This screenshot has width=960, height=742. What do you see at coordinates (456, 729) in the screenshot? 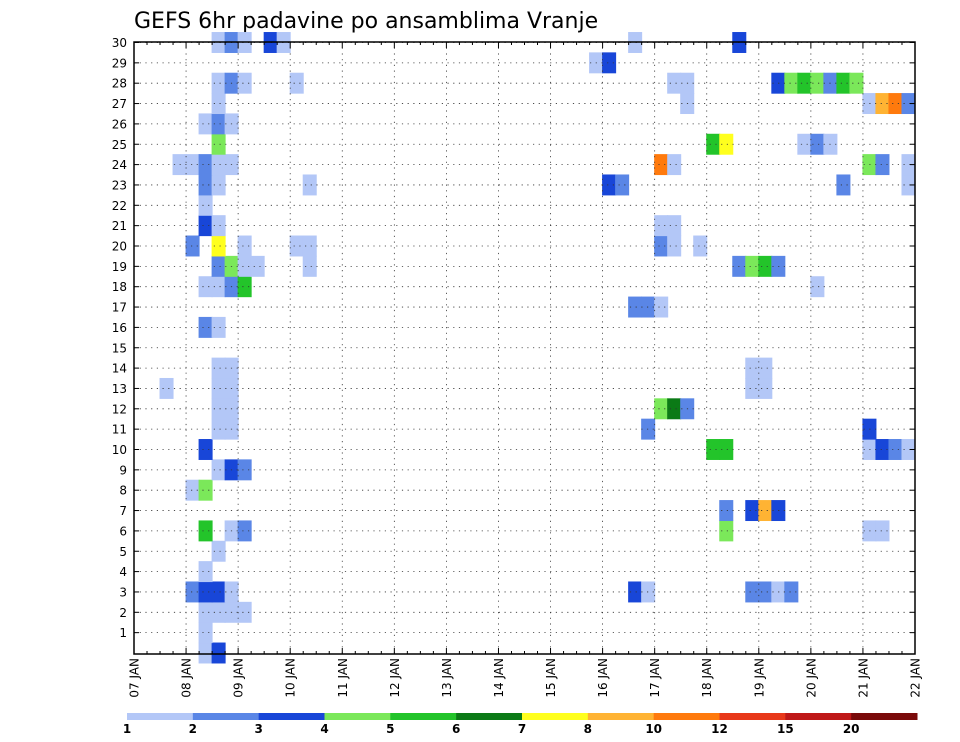
I see `legend-label: 6` at bounding box center [456, 729].